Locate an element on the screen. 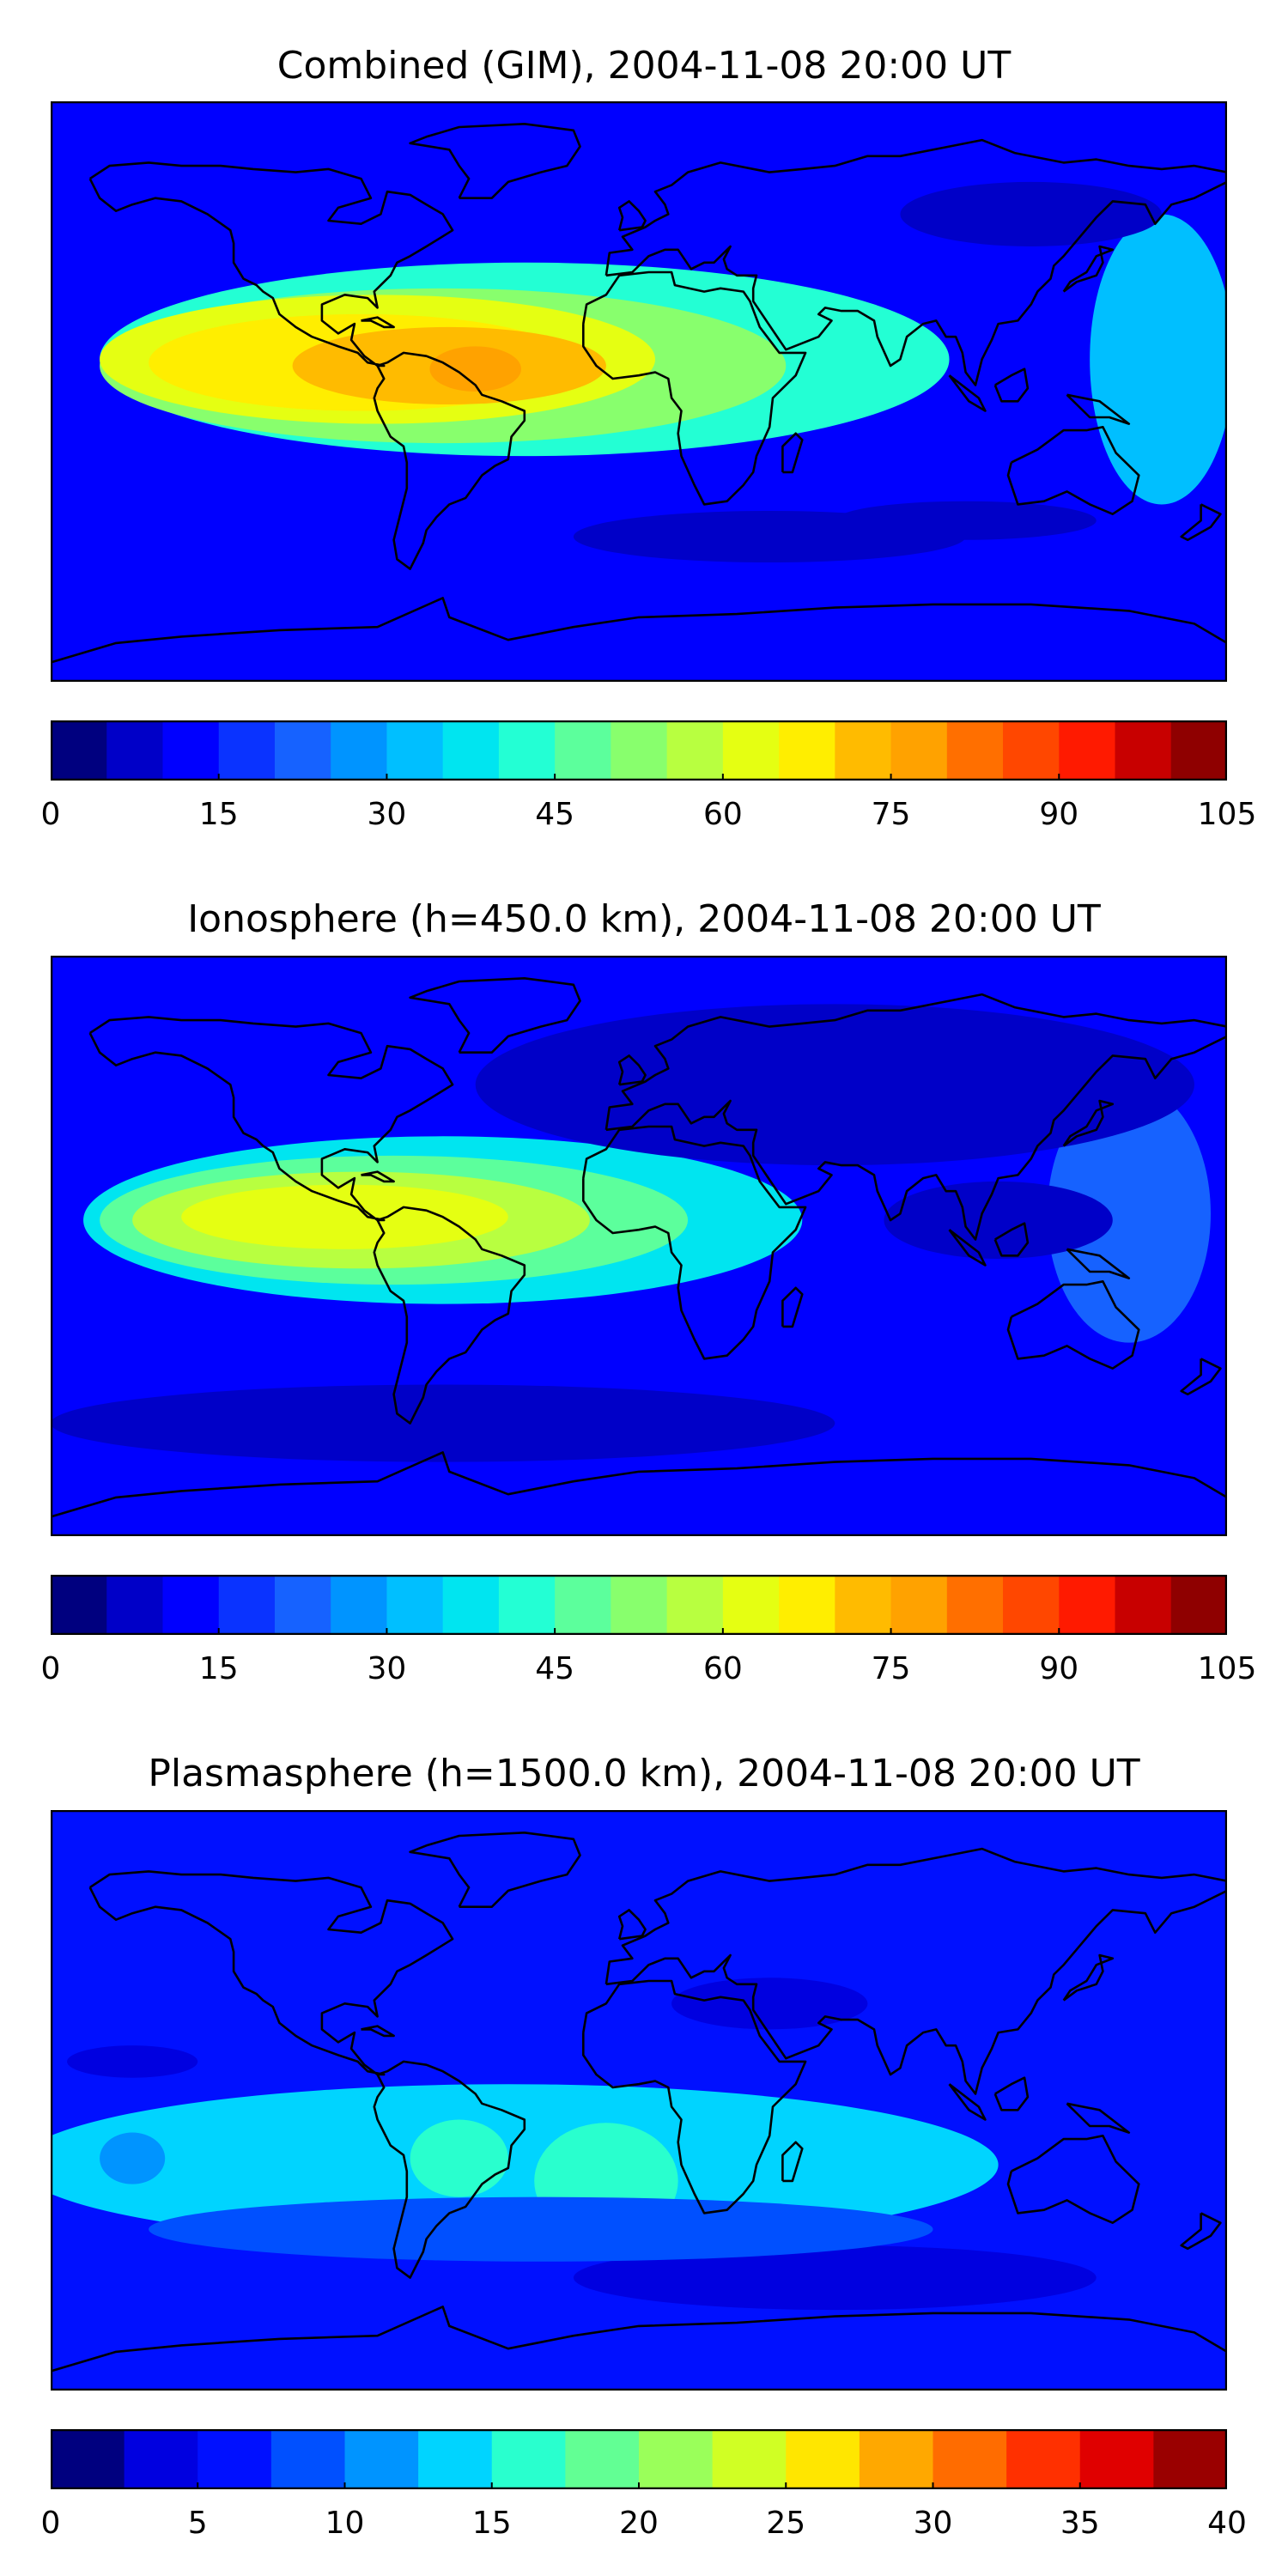 This screenshot has width=1288, height=2576. colorbar-tick-label: 40 is located at coordinates (1227, 2523).